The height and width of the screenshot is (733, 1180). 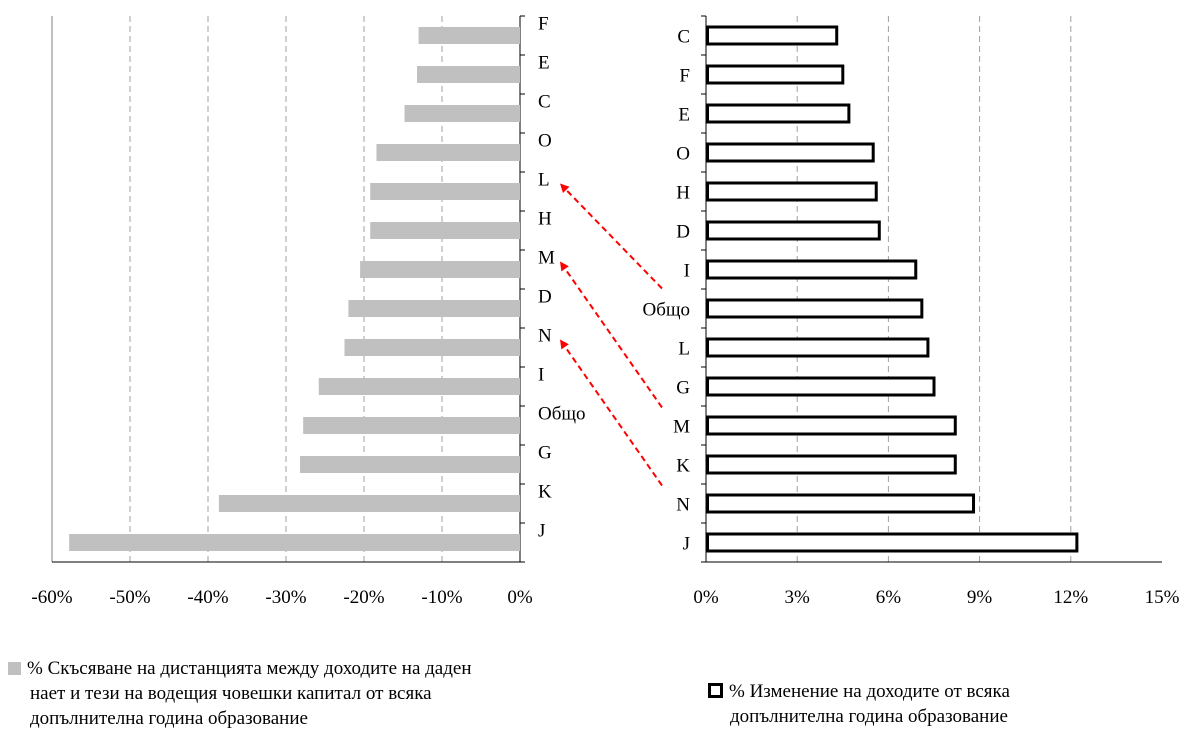 What do you see at coordinates (369, 503) in the screenshot?
I see `left-bar-k` at bounding box center [369, 503].